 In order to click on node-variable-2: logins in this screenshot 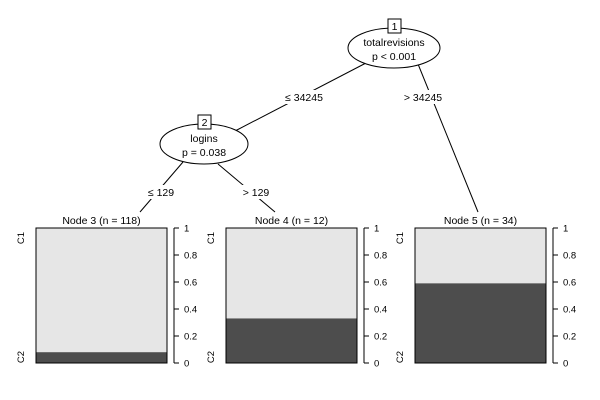, I will do `click(203, 139)`.